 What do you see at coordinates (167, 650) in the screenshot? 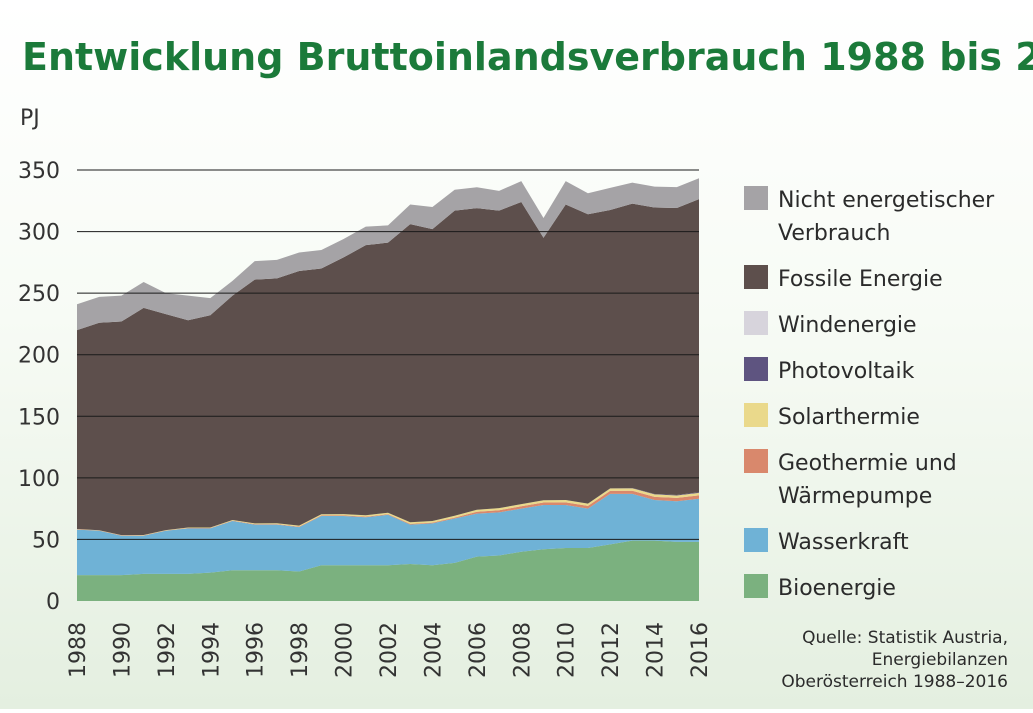
I see `x-tick-label: 1992` at bounding box center [167, 650].